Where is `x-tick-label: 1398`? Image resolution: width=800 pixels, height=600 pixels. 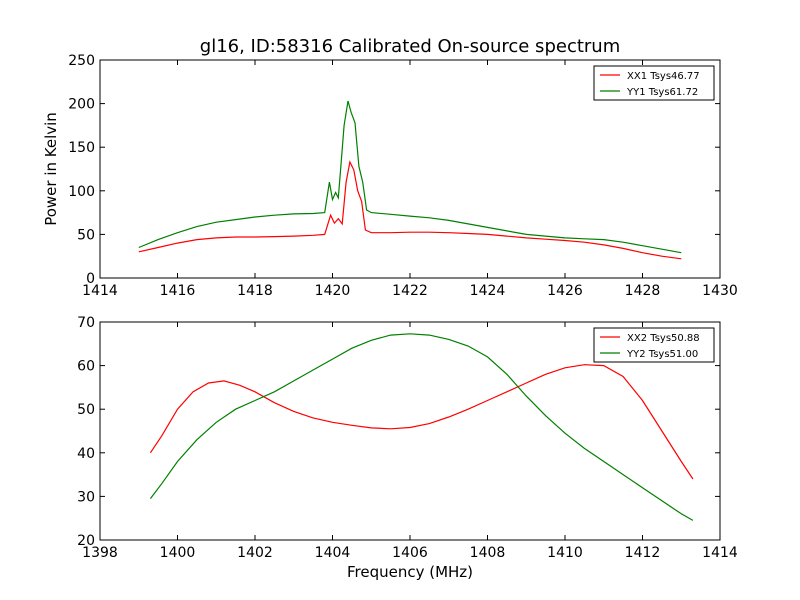
x-tick-label: 1398 is located at coordinates (100, 553).